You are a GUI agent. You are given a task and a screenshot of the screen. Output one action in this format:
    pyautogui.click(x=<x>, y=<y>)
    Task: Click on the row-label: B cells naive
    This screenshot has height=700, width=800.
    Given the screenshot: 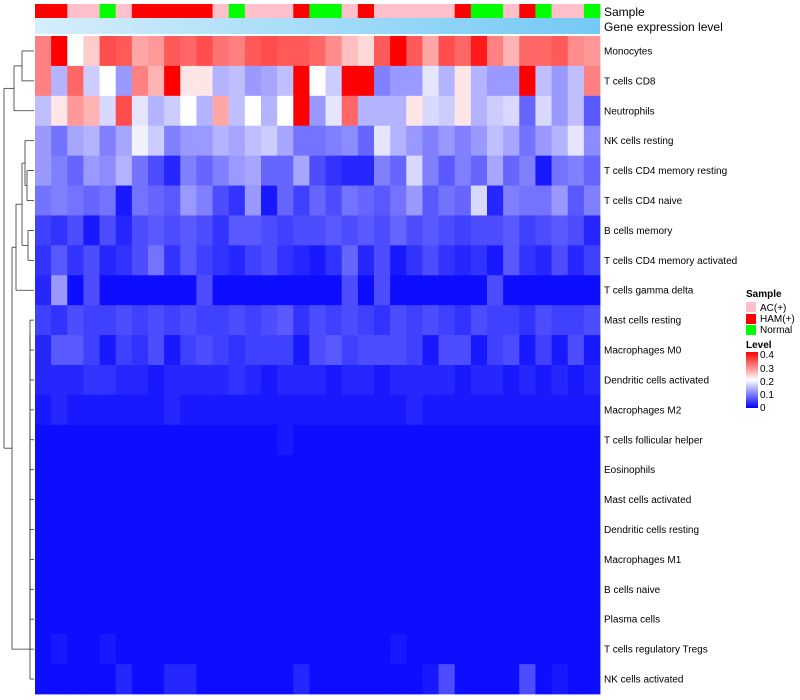 What is the action you would take?
    pyautogui.click(x=632, y=590)
    